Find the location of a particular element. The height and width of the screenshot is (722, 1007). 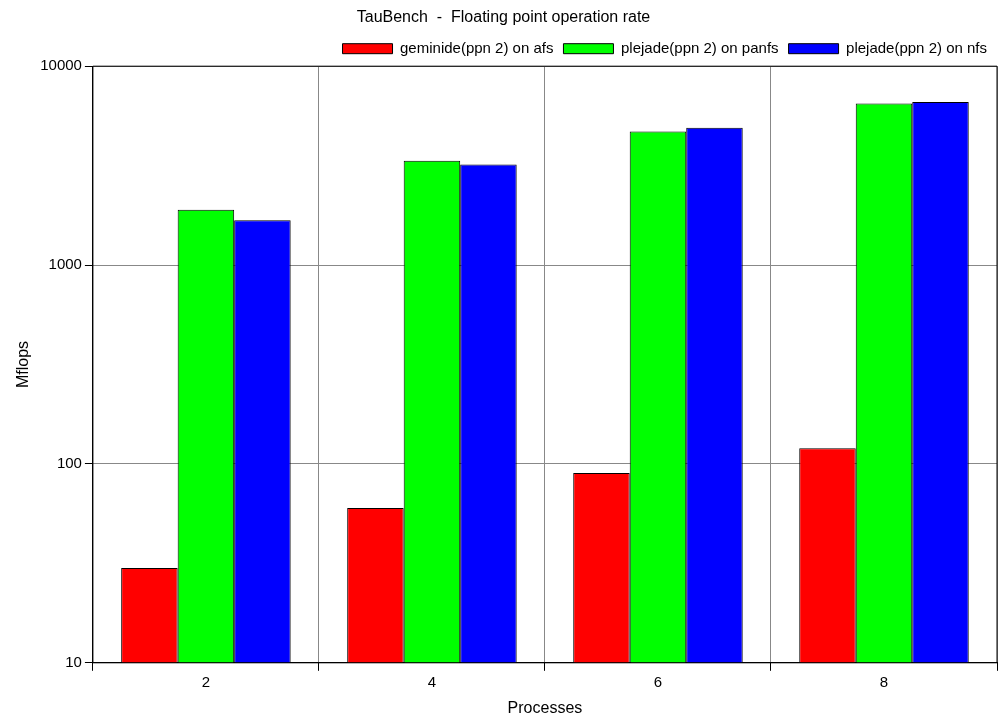

y-tick-label: 10000 is located at coordinates (61, 65).